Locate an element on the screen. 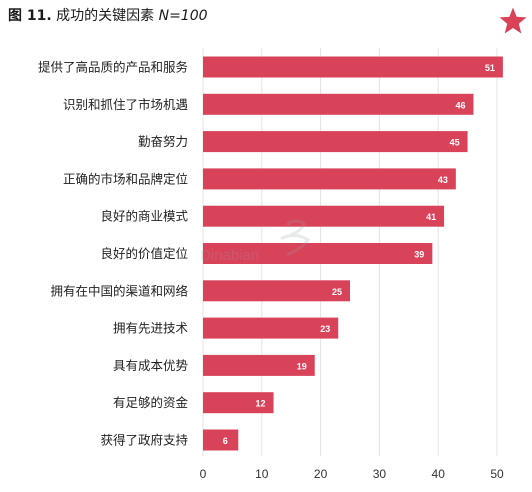  bar-value-label: 51 is located at coordinates (490, 68).